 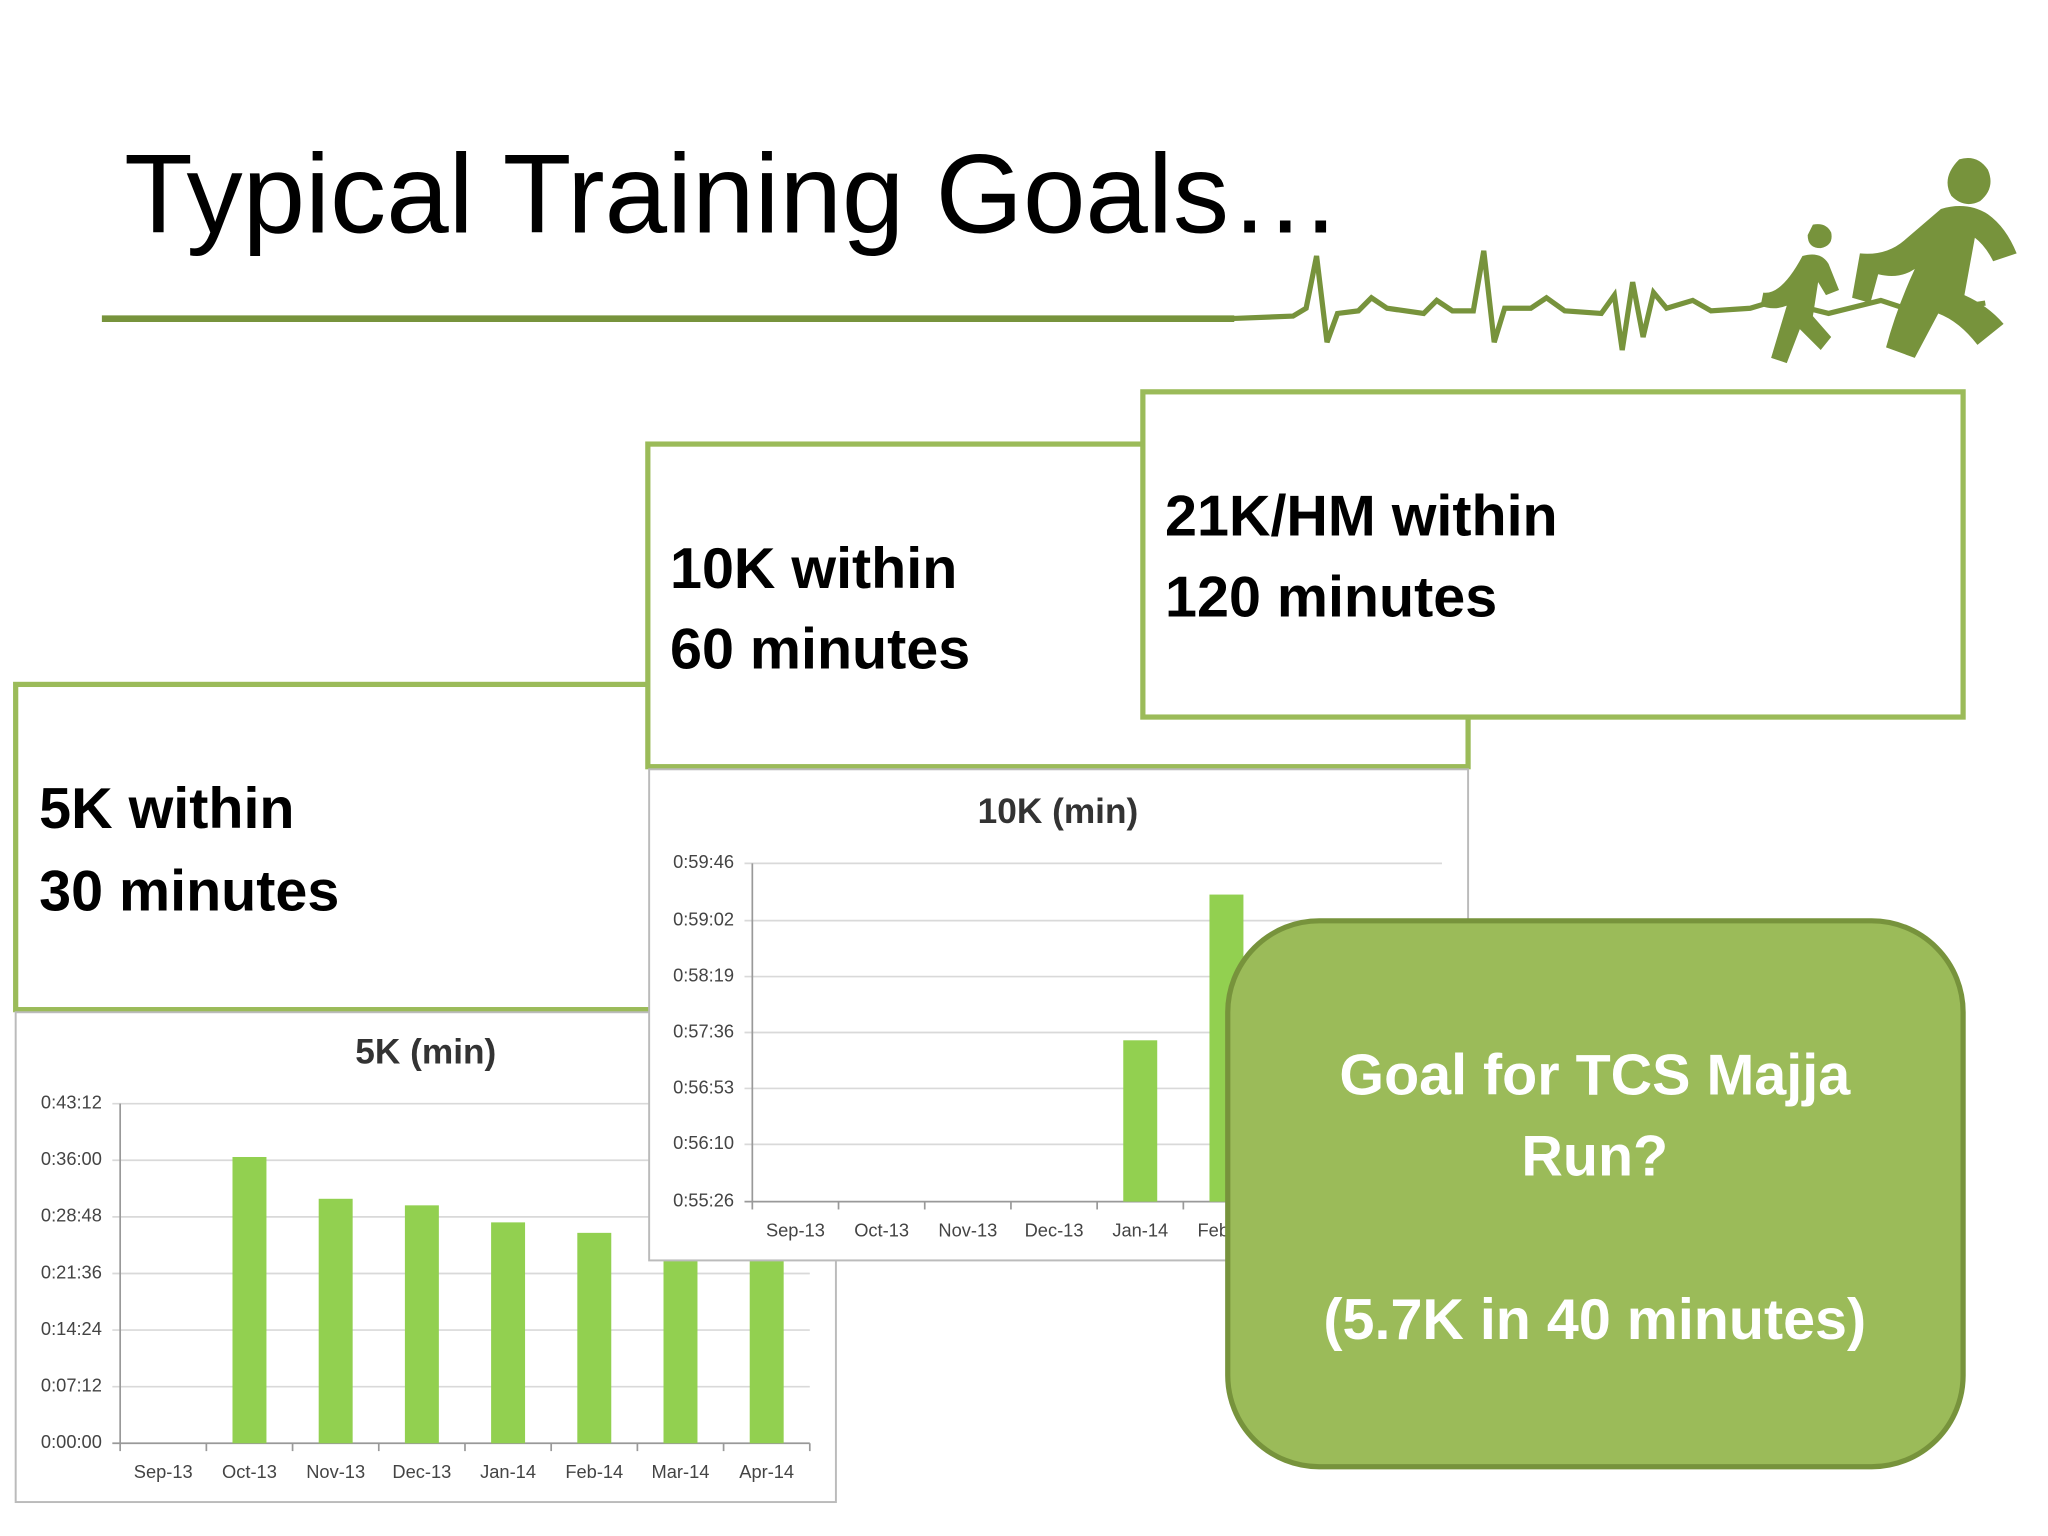 What do you see at coordinates (1595, 1076) in the screenshot?
I see `callout-line: Goal for TCS Majja` at bounding box center [1595, 1076].